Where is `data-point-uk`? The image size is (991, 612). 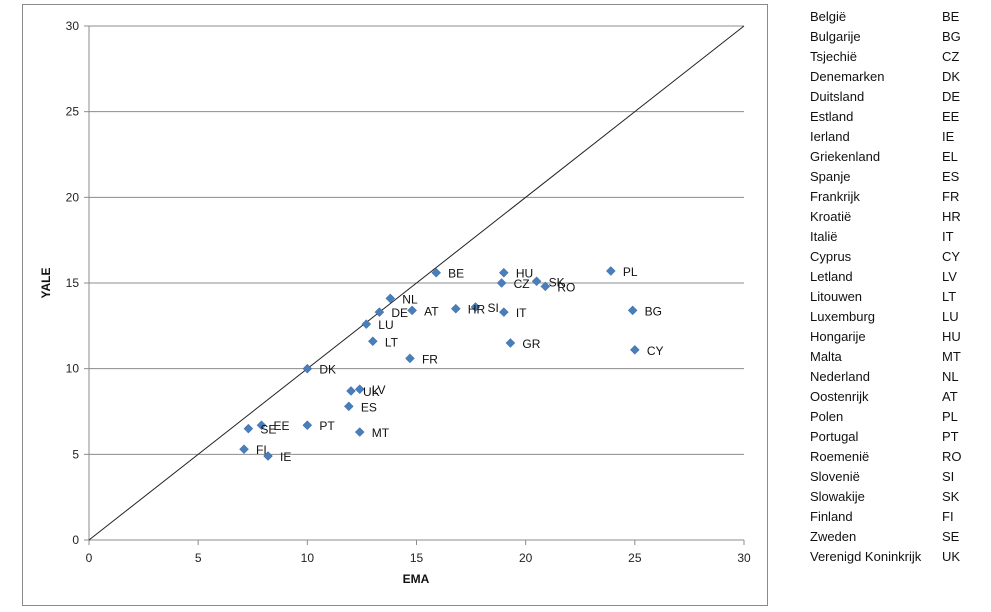
data-point-uk is located at coordinates (351, 391).